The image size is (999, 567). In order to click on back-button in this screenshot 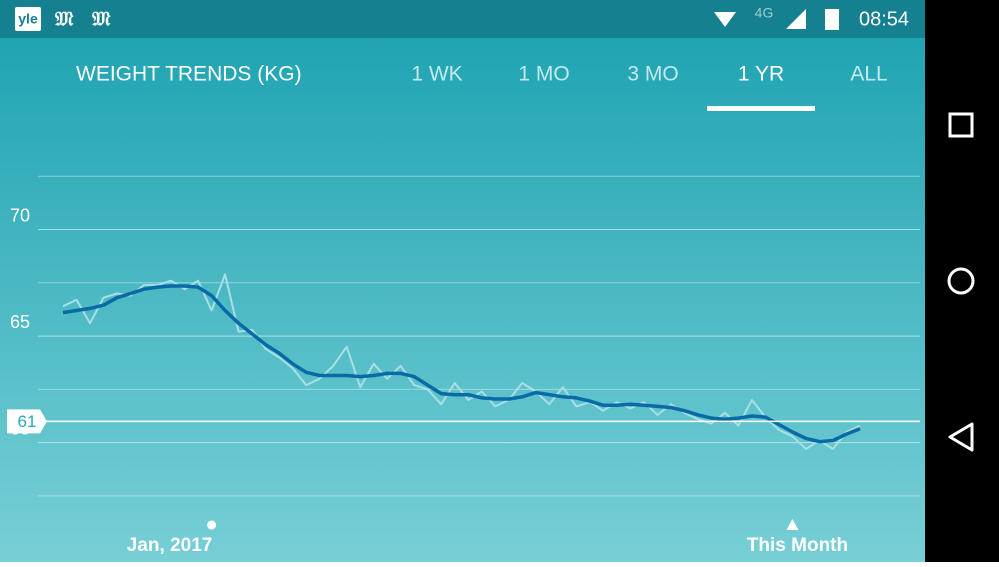, I will do `click(961, 437)`.